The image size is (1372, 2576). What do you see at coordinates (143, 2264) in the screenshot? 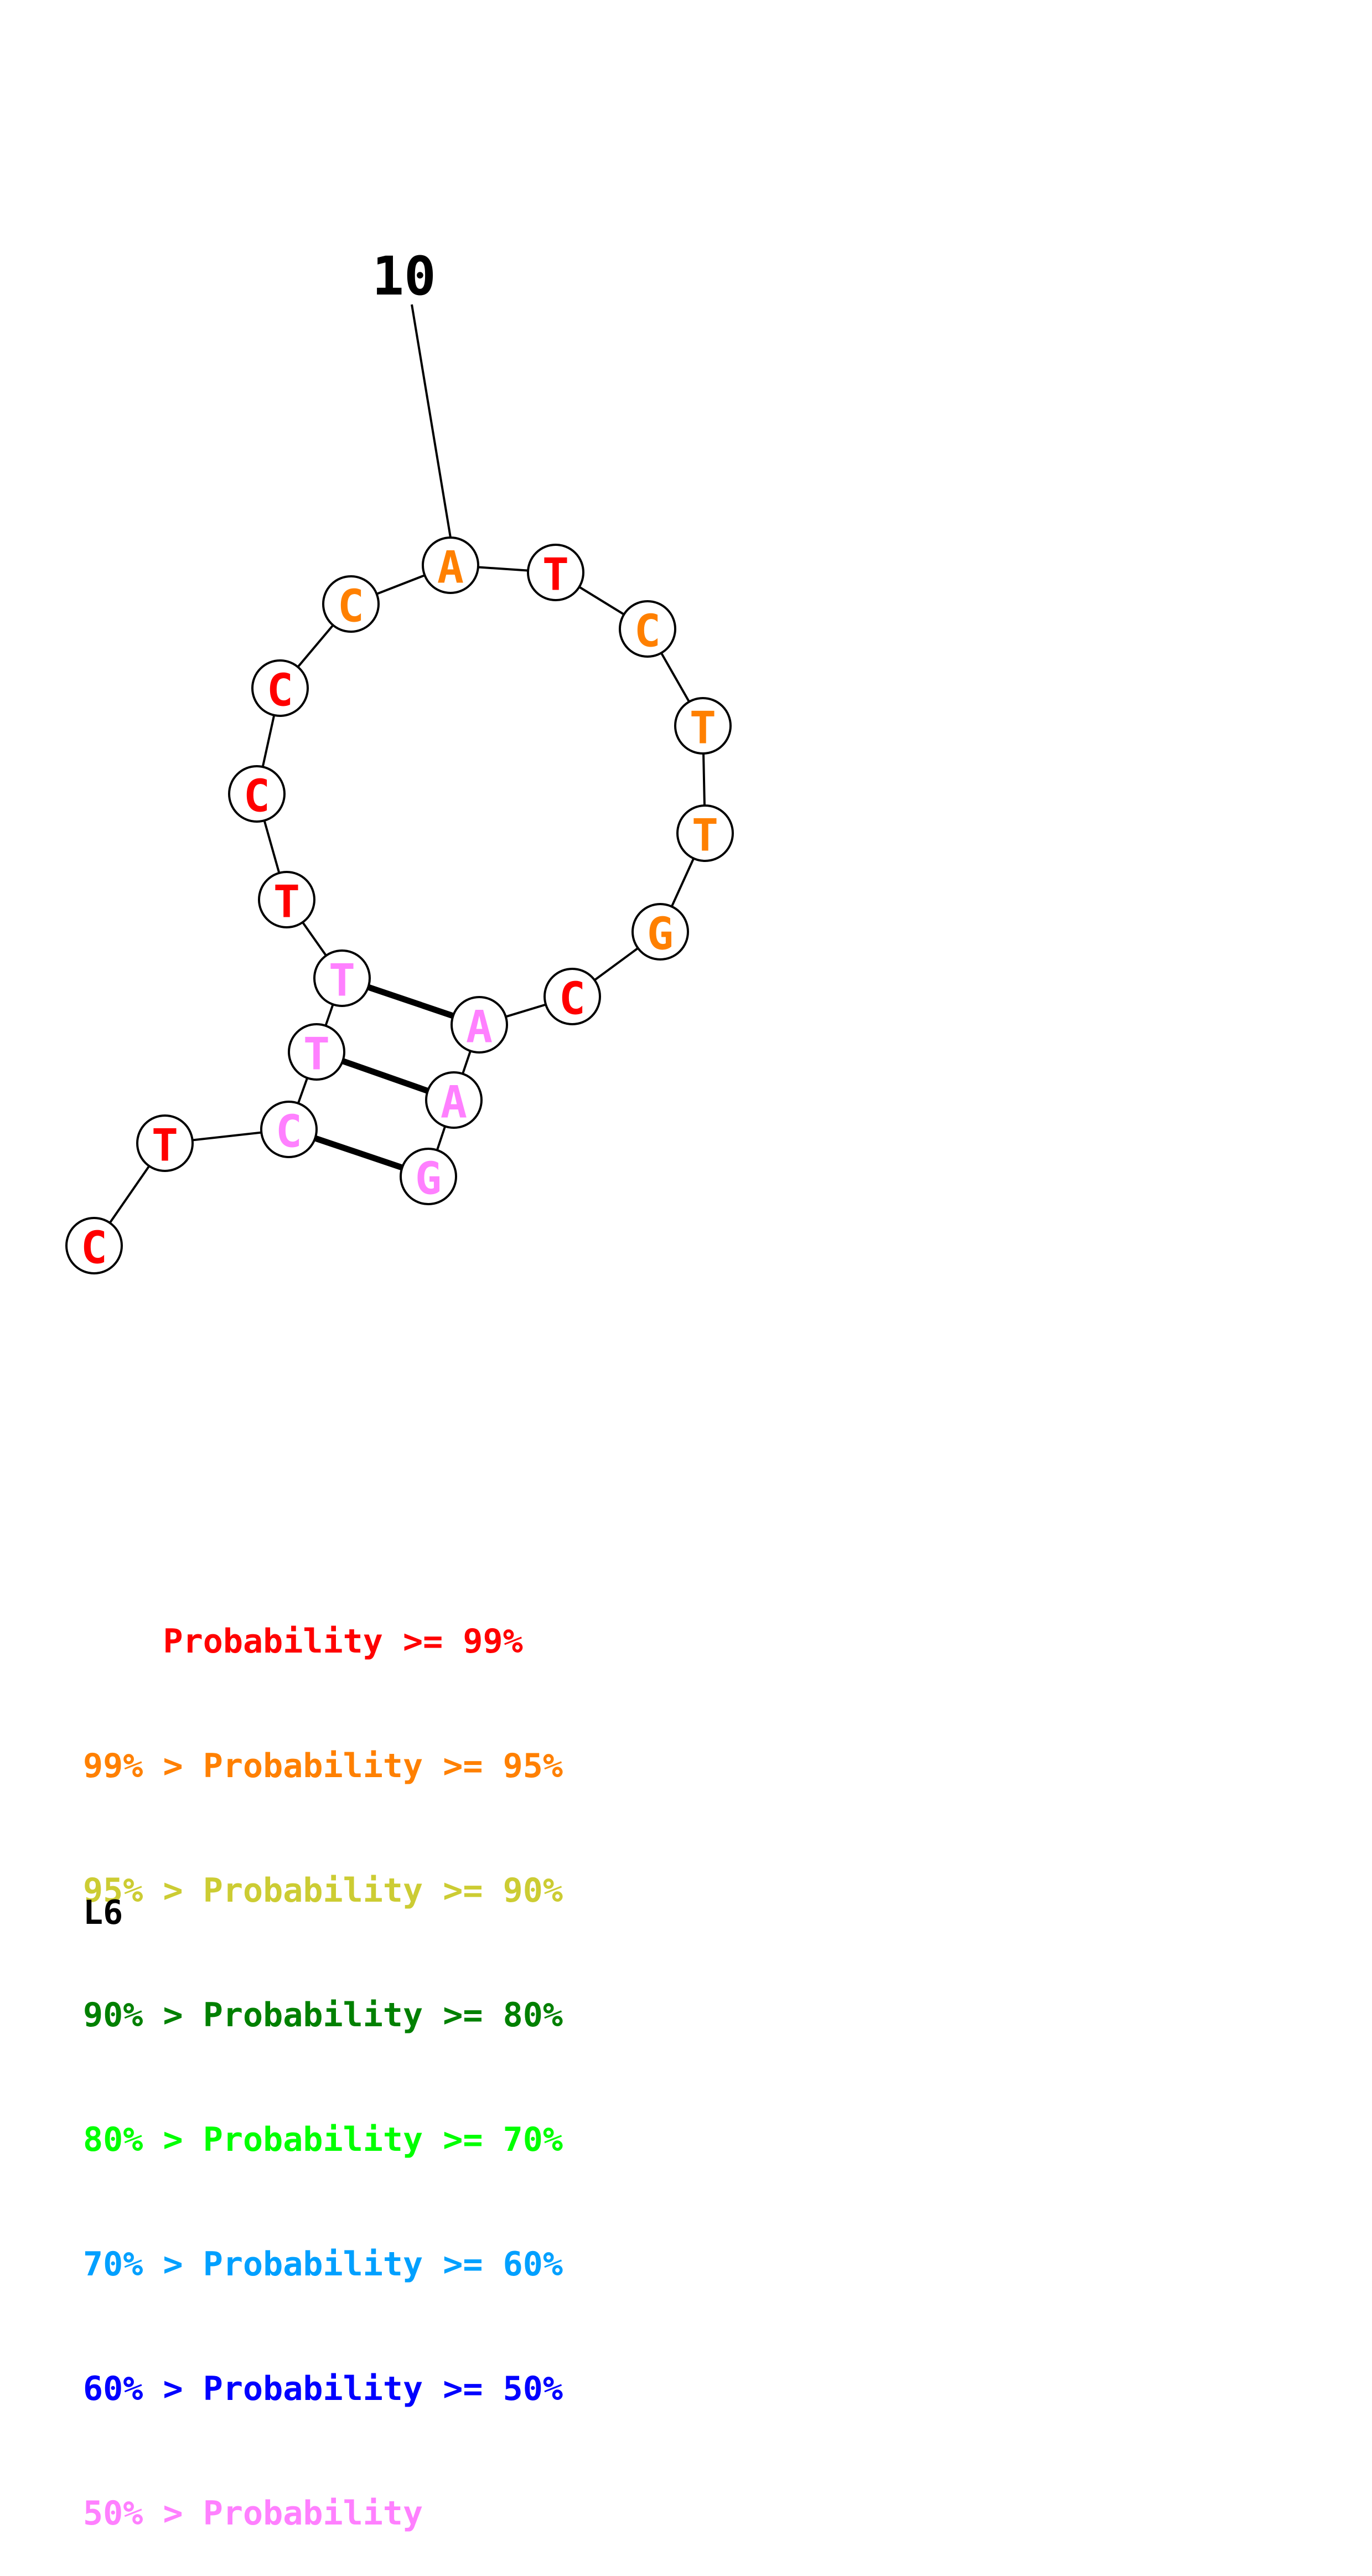
I see `legend-prefix: 70% >` at bounding box center [143, 2264].